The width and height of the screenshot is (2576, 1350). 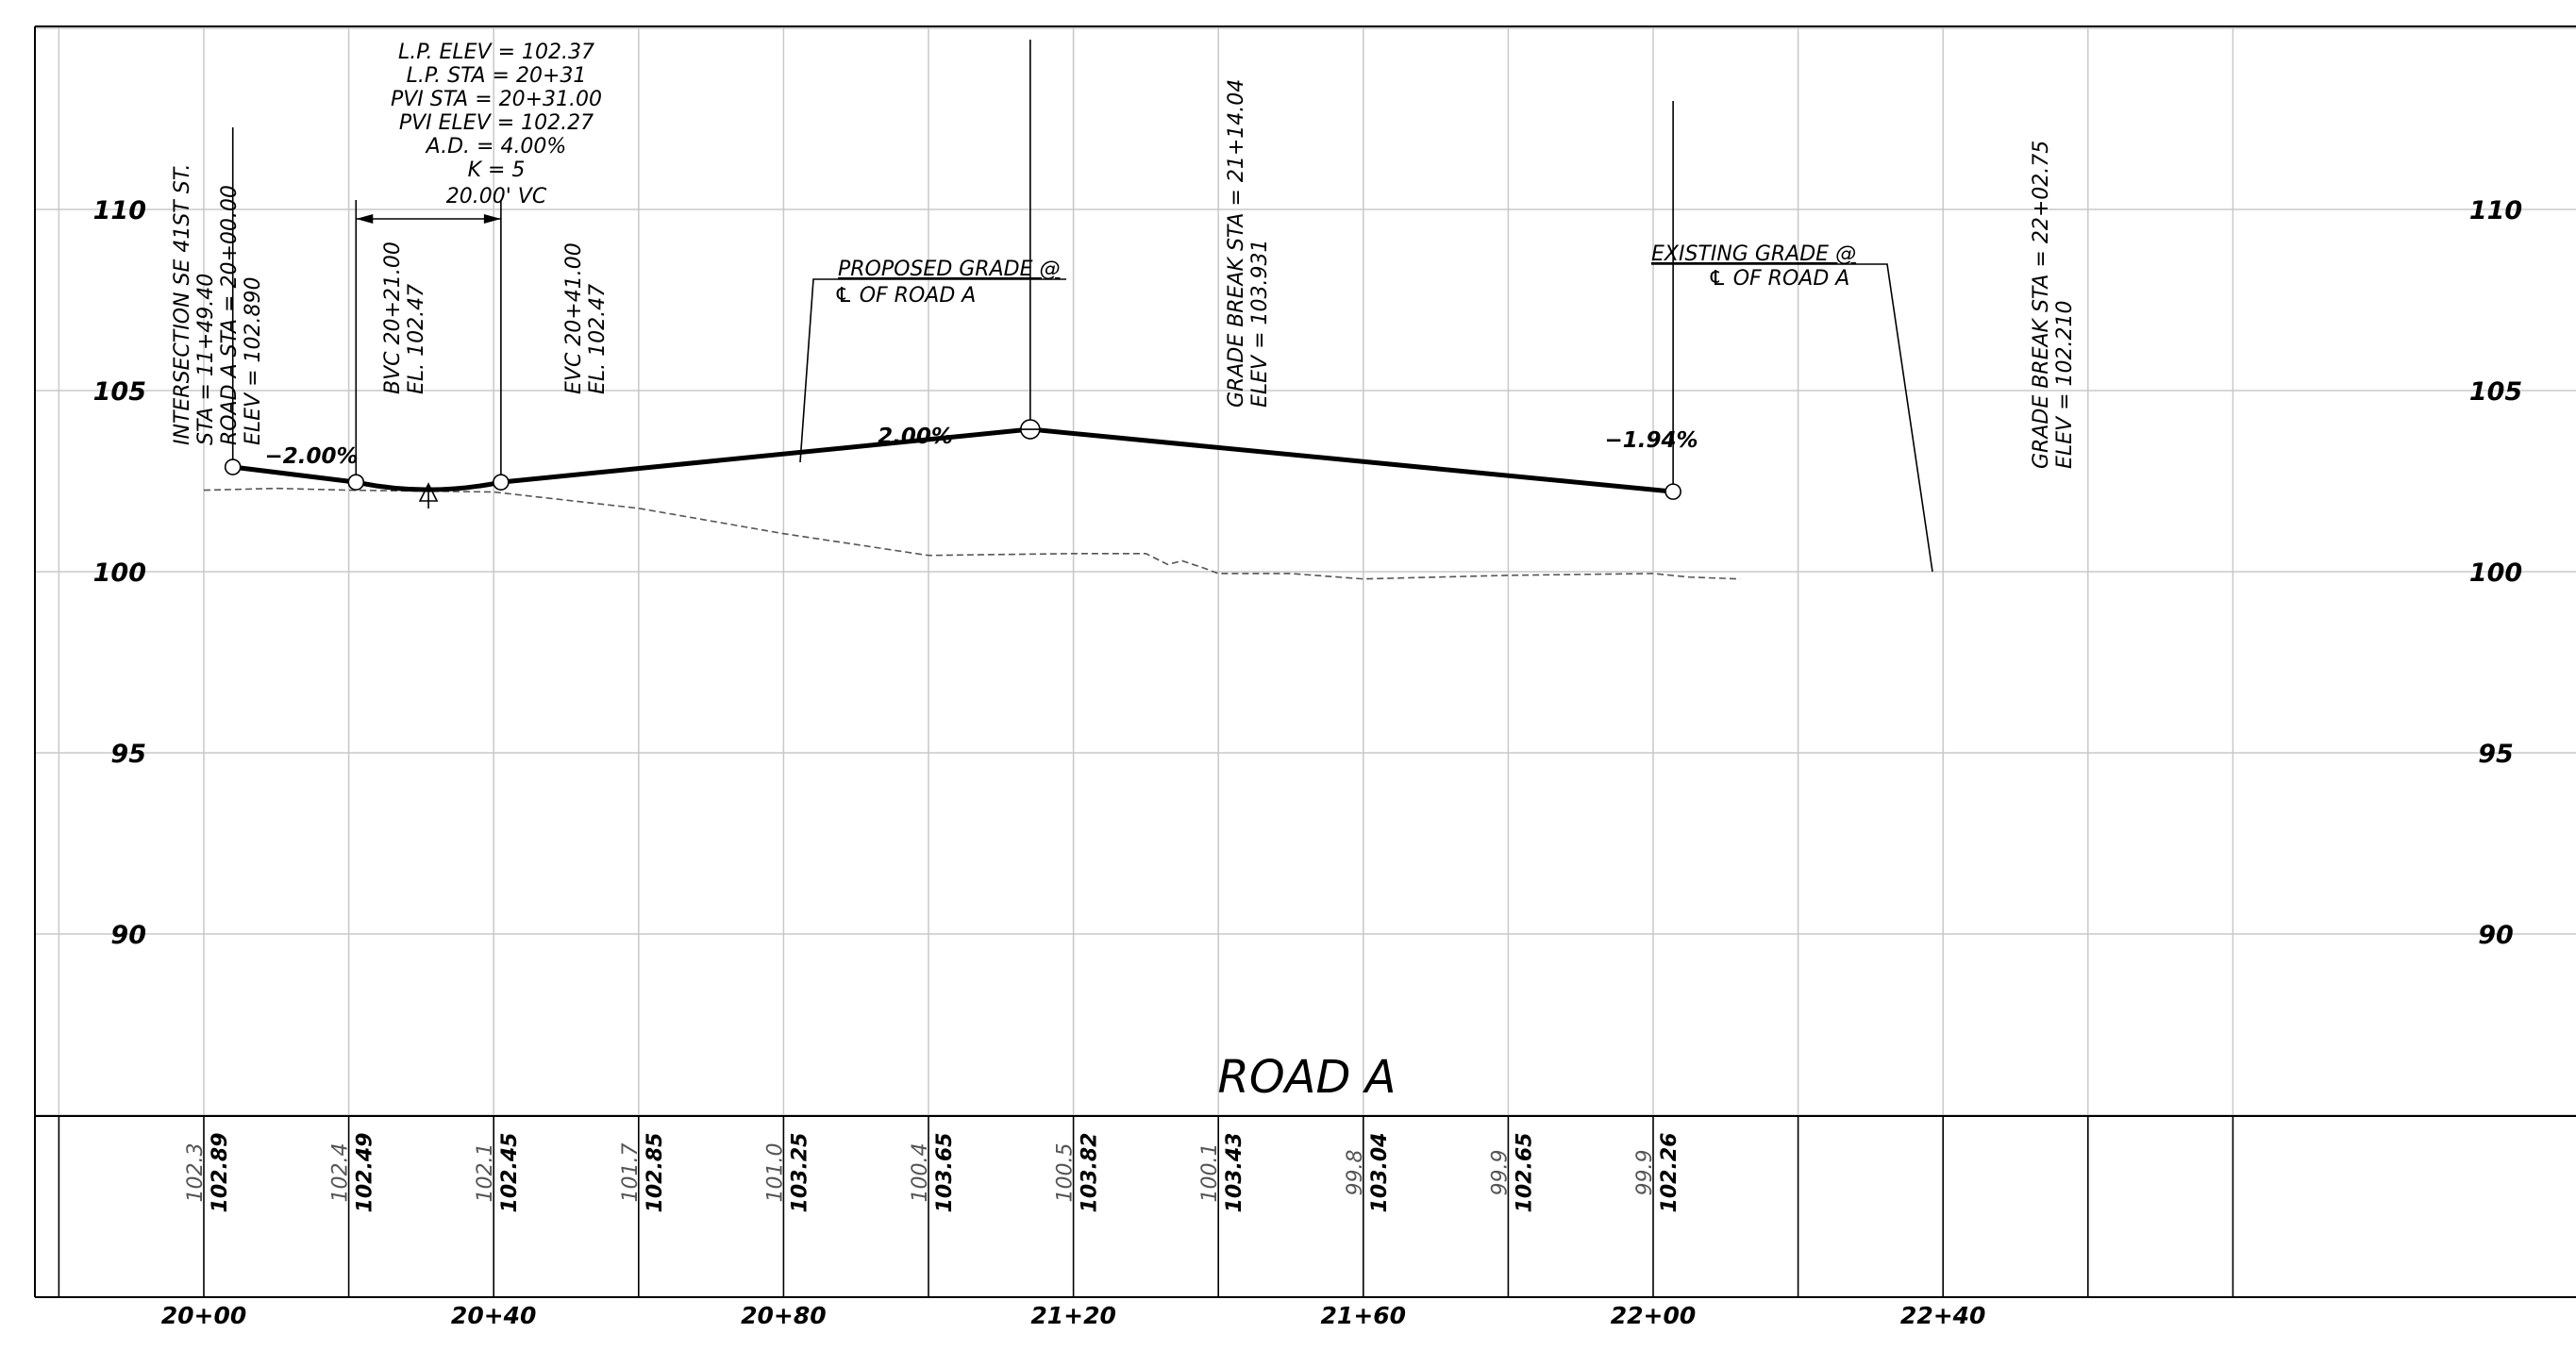 I want to click on table-proposed-elev: 102.89, so click(x=220, y=1173).